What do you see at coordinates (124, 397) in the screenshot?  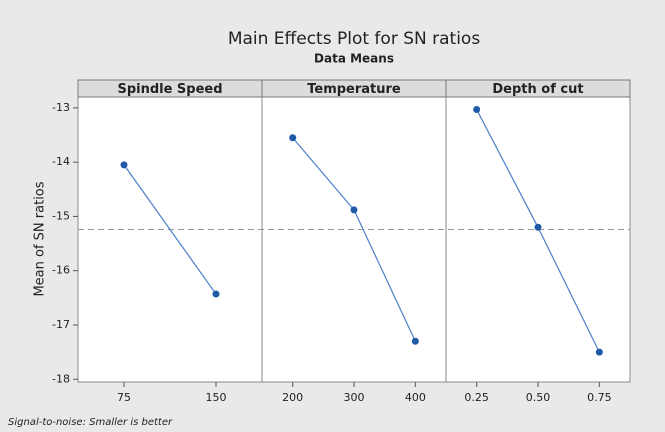 I see `x-tick-label: 75` at bounding box center [124, 397].